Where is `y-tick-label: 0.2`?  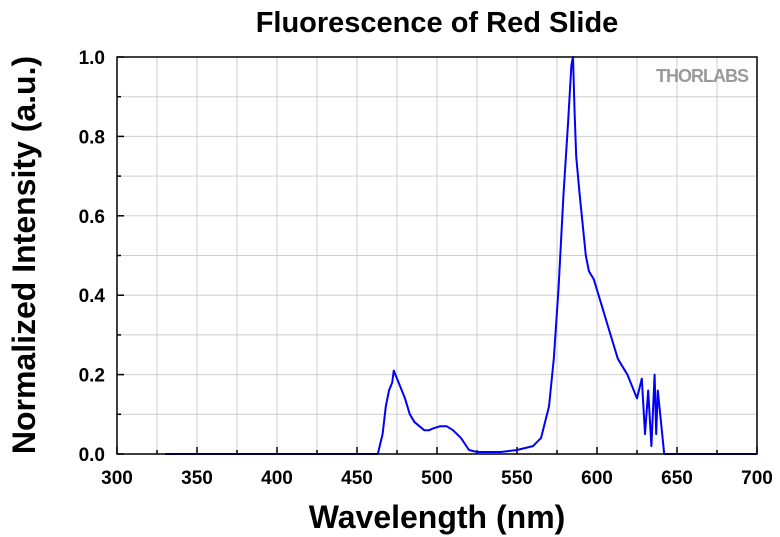
y-tick-label: 0.2 is located at coordinates (92, 376).